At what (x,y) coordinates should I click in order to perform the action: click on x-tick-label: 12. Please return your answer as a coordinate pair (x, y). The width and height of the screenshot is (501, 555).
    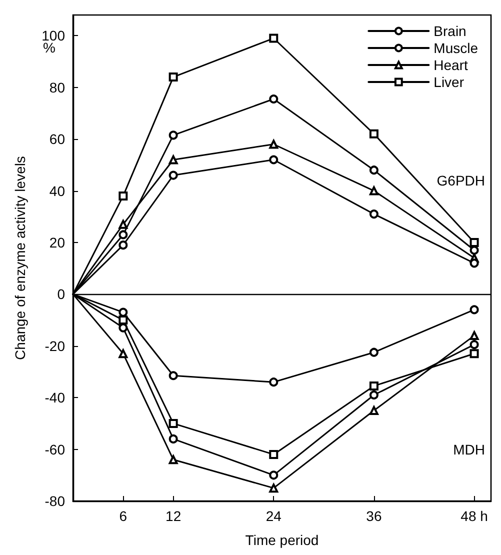
    Looking at the image, I should click on (174, 516).